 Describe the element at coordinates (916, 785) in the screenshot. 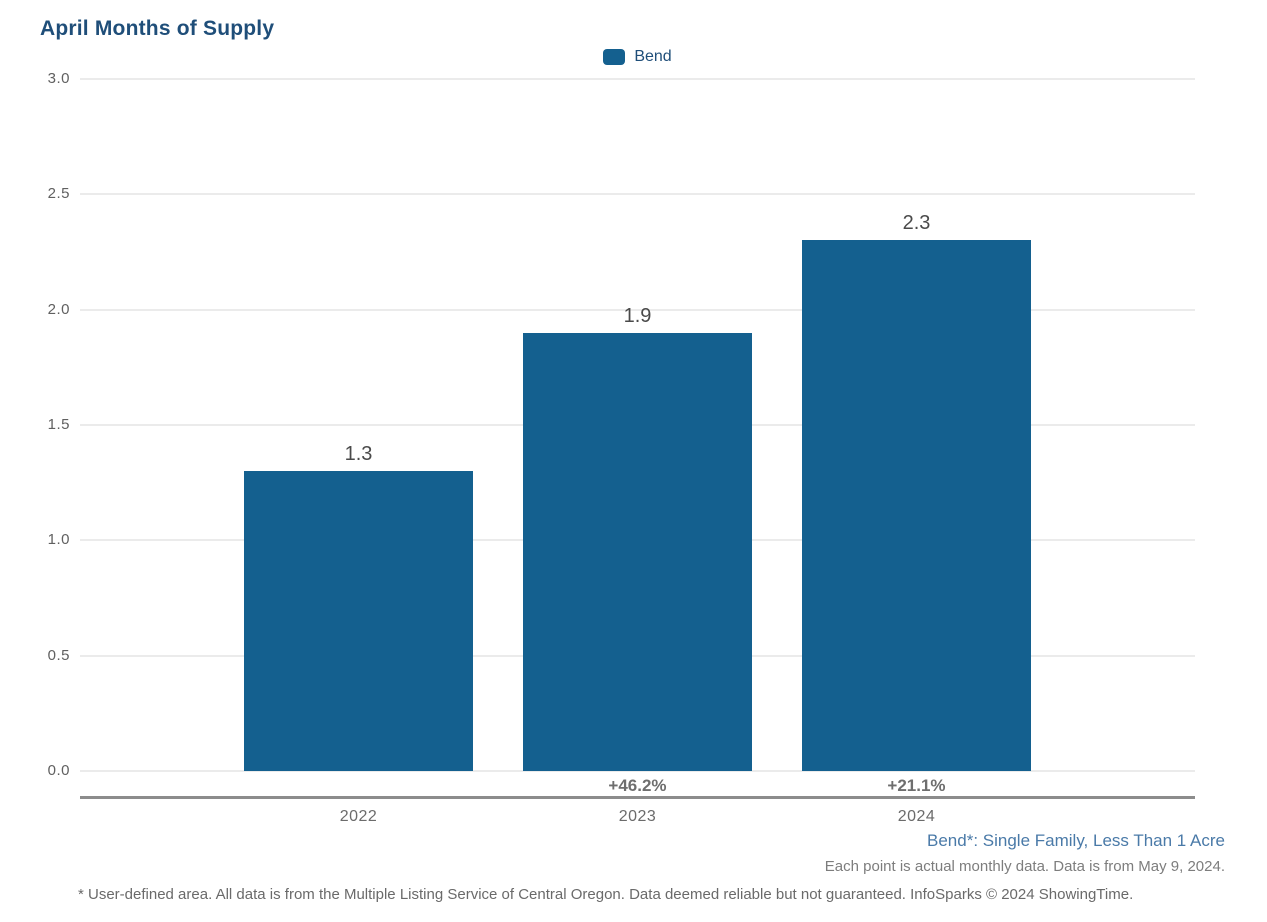

I see `pct-change-label-2024: +21.1%` at that location.